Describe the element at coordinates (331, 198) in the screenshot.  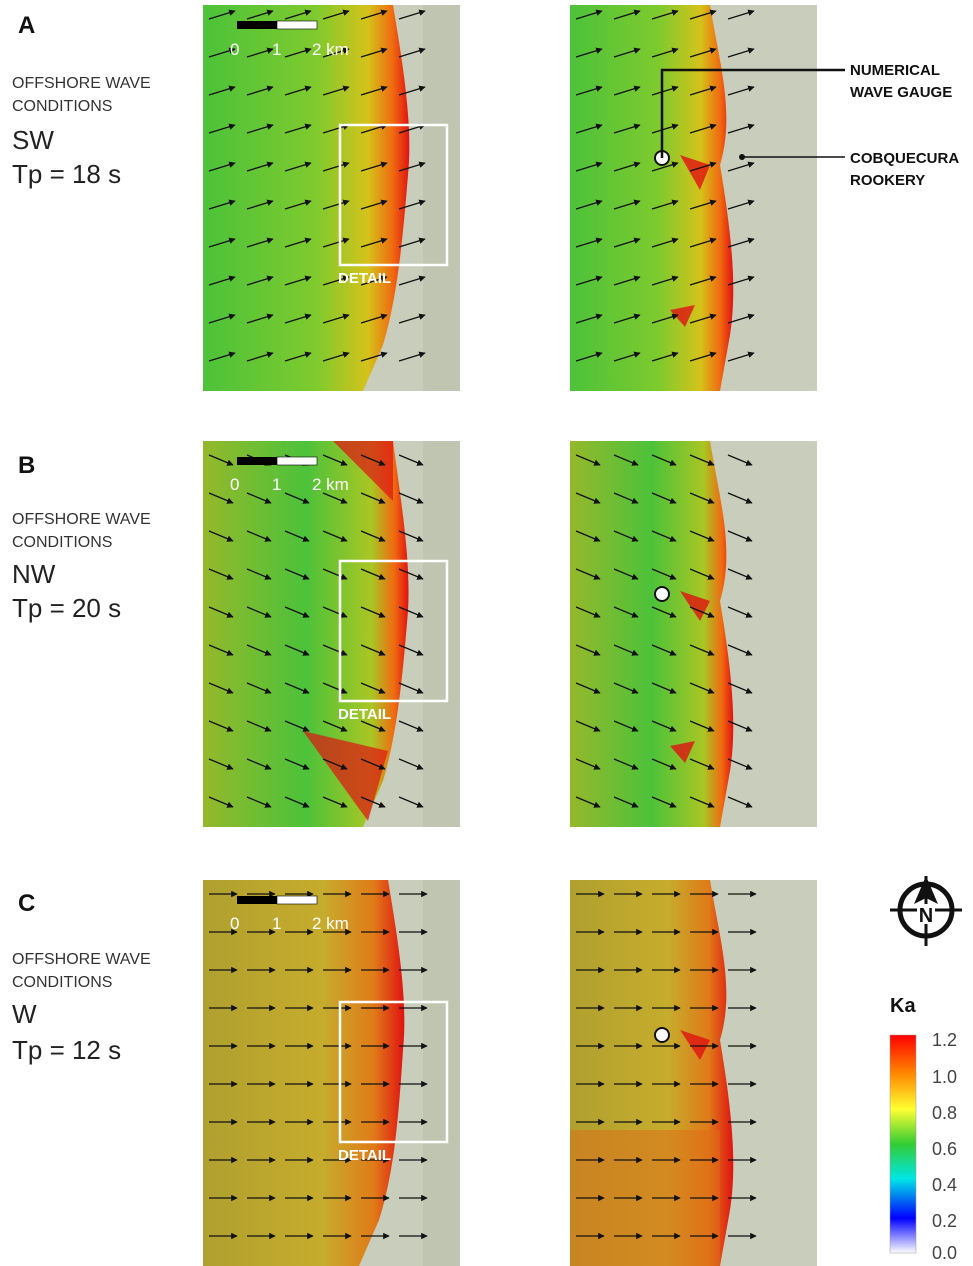
I see `overview-map-a` at that location.